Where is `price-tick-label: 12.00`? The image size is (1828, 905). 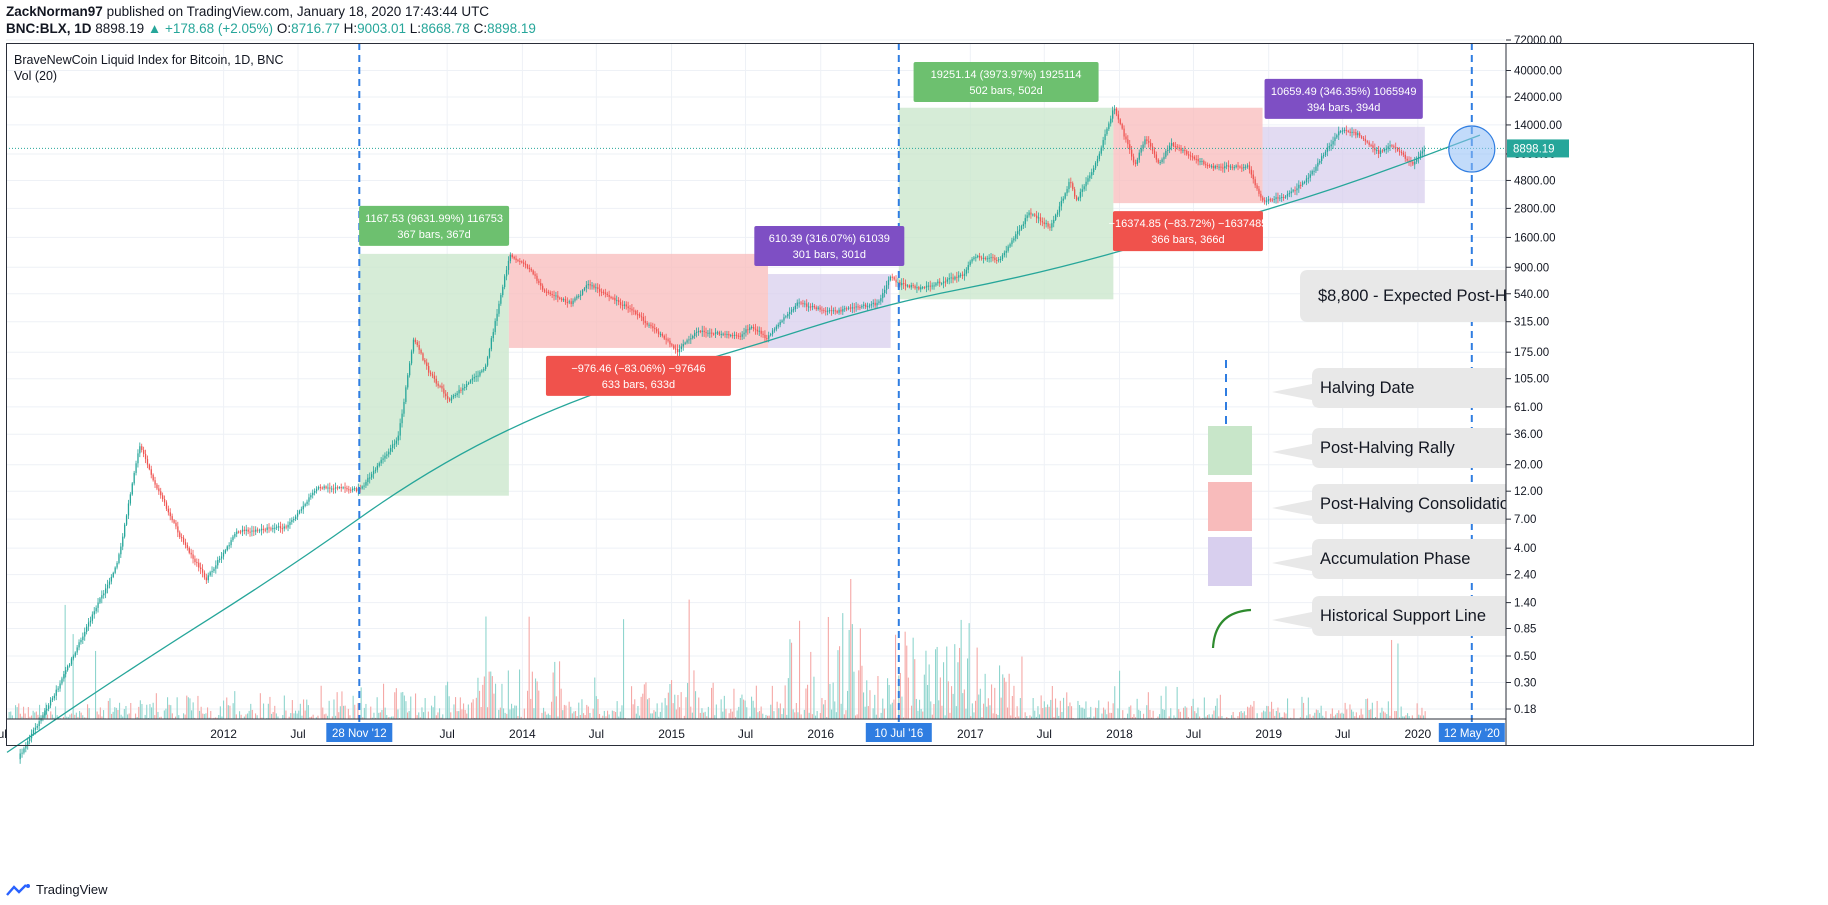
price-tick-label: 12.00 is located at coordinates (1528, 492).